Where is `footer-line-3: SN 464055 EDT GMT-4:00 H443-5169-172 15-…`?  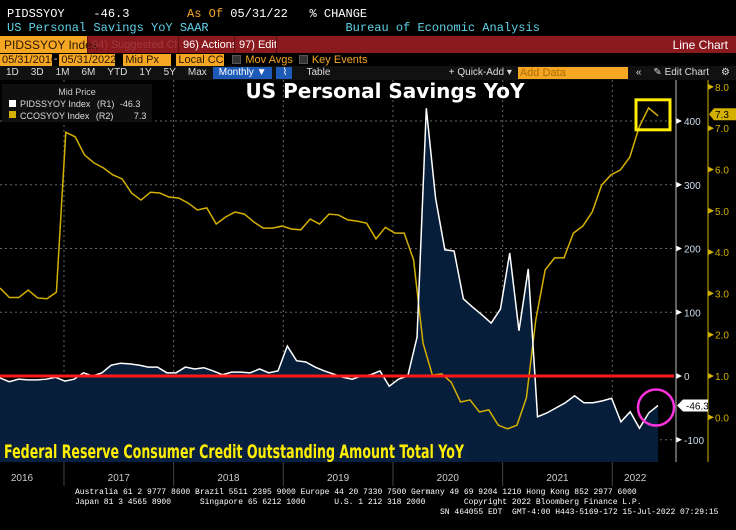
footer-line-3: SN 464055 EDT GMT-4:00 H443-5169-172 15-… is located at coordinates (579, 512).